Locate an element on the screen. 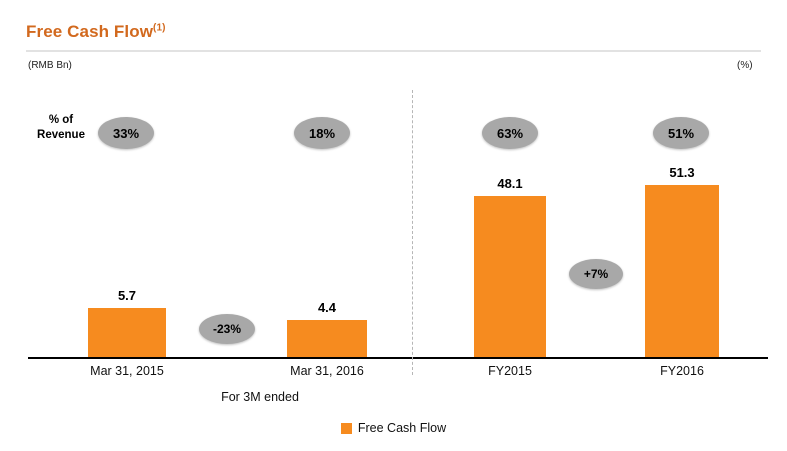 This screenshot has height=451, width=787. legend-label-free-cash-flow: Free Cash Flow is located at coordinates (402, 428).